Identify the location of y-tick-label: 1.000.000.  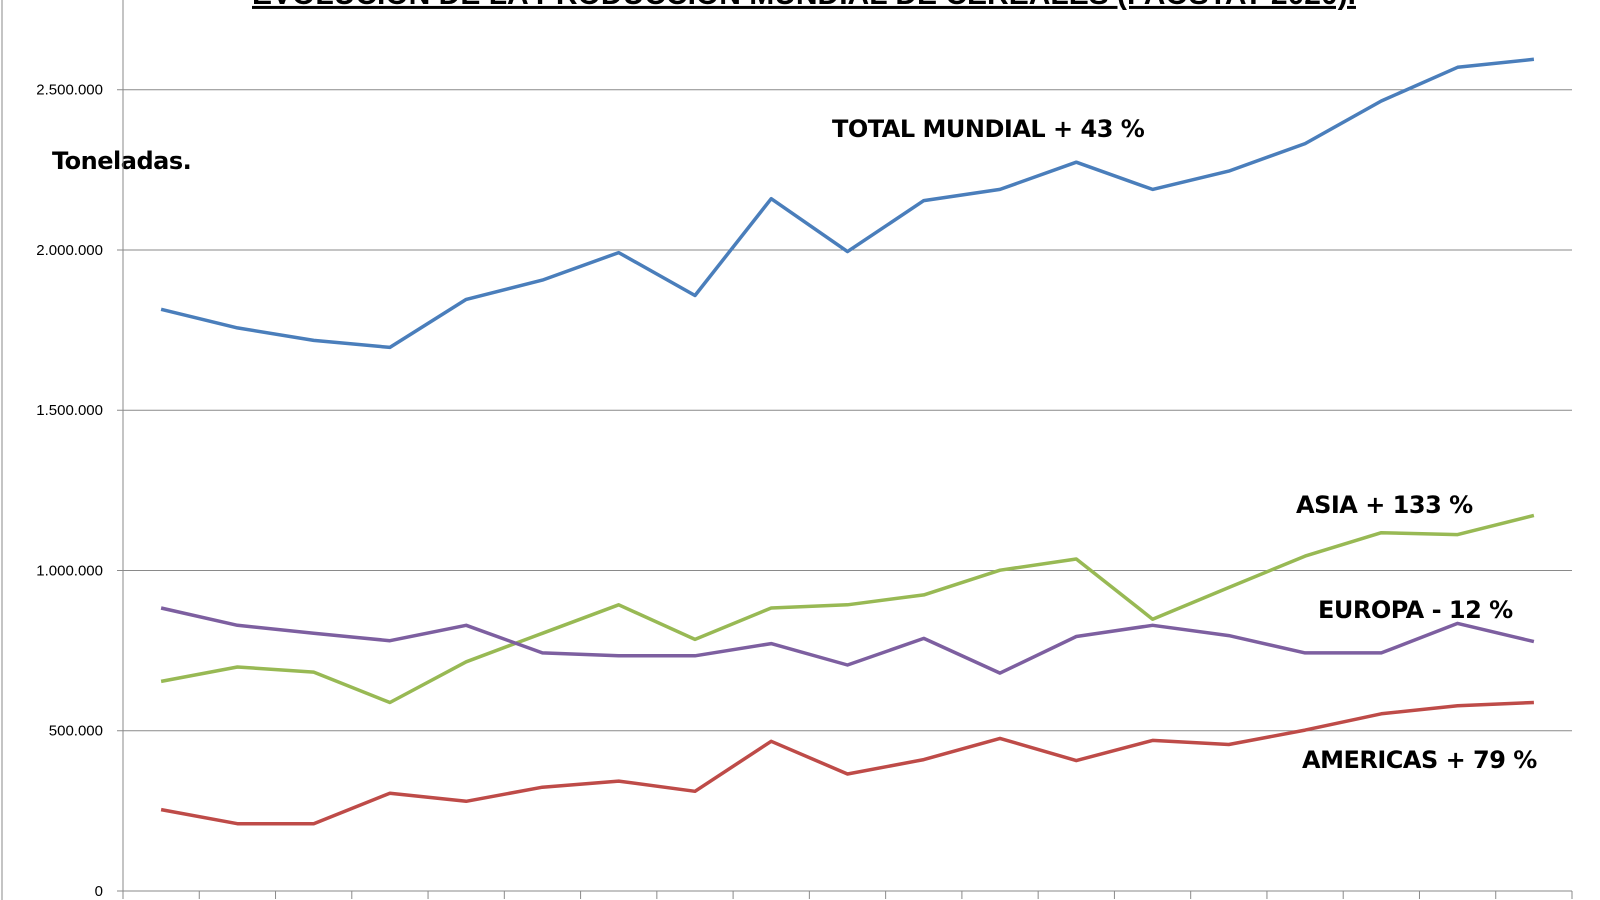
(69, 570).